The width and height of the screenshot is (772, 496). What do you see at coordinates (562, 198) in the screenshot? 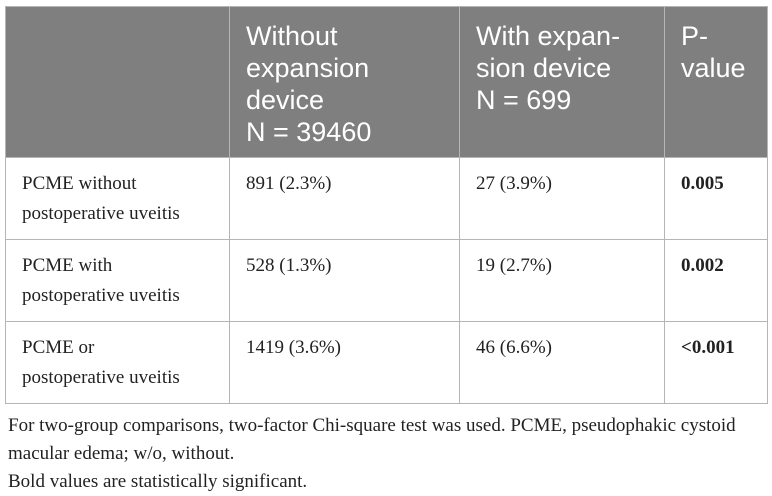
I see `cell-with-device: 27 (3.9%)` at bounding box center [562, 198].